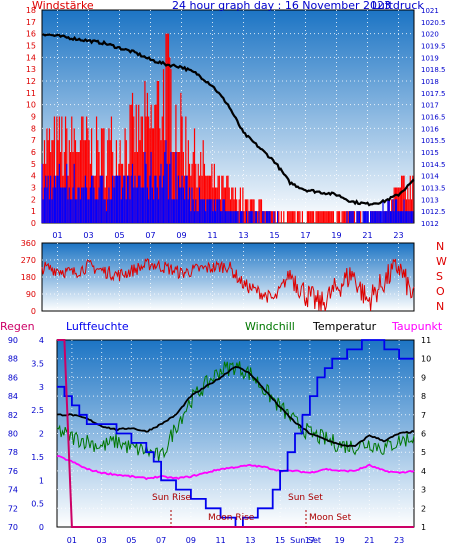 The image size is (462, 554). I want to click on humidity-tick-label: 82, so click(13, 415).